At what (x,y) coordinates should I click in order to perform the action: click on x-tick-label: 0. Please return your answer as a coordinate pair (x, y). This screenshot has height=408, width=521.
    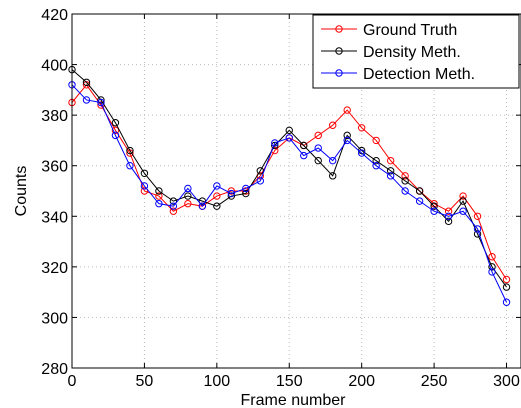
    Looking at the image, I should click on (72, 381).